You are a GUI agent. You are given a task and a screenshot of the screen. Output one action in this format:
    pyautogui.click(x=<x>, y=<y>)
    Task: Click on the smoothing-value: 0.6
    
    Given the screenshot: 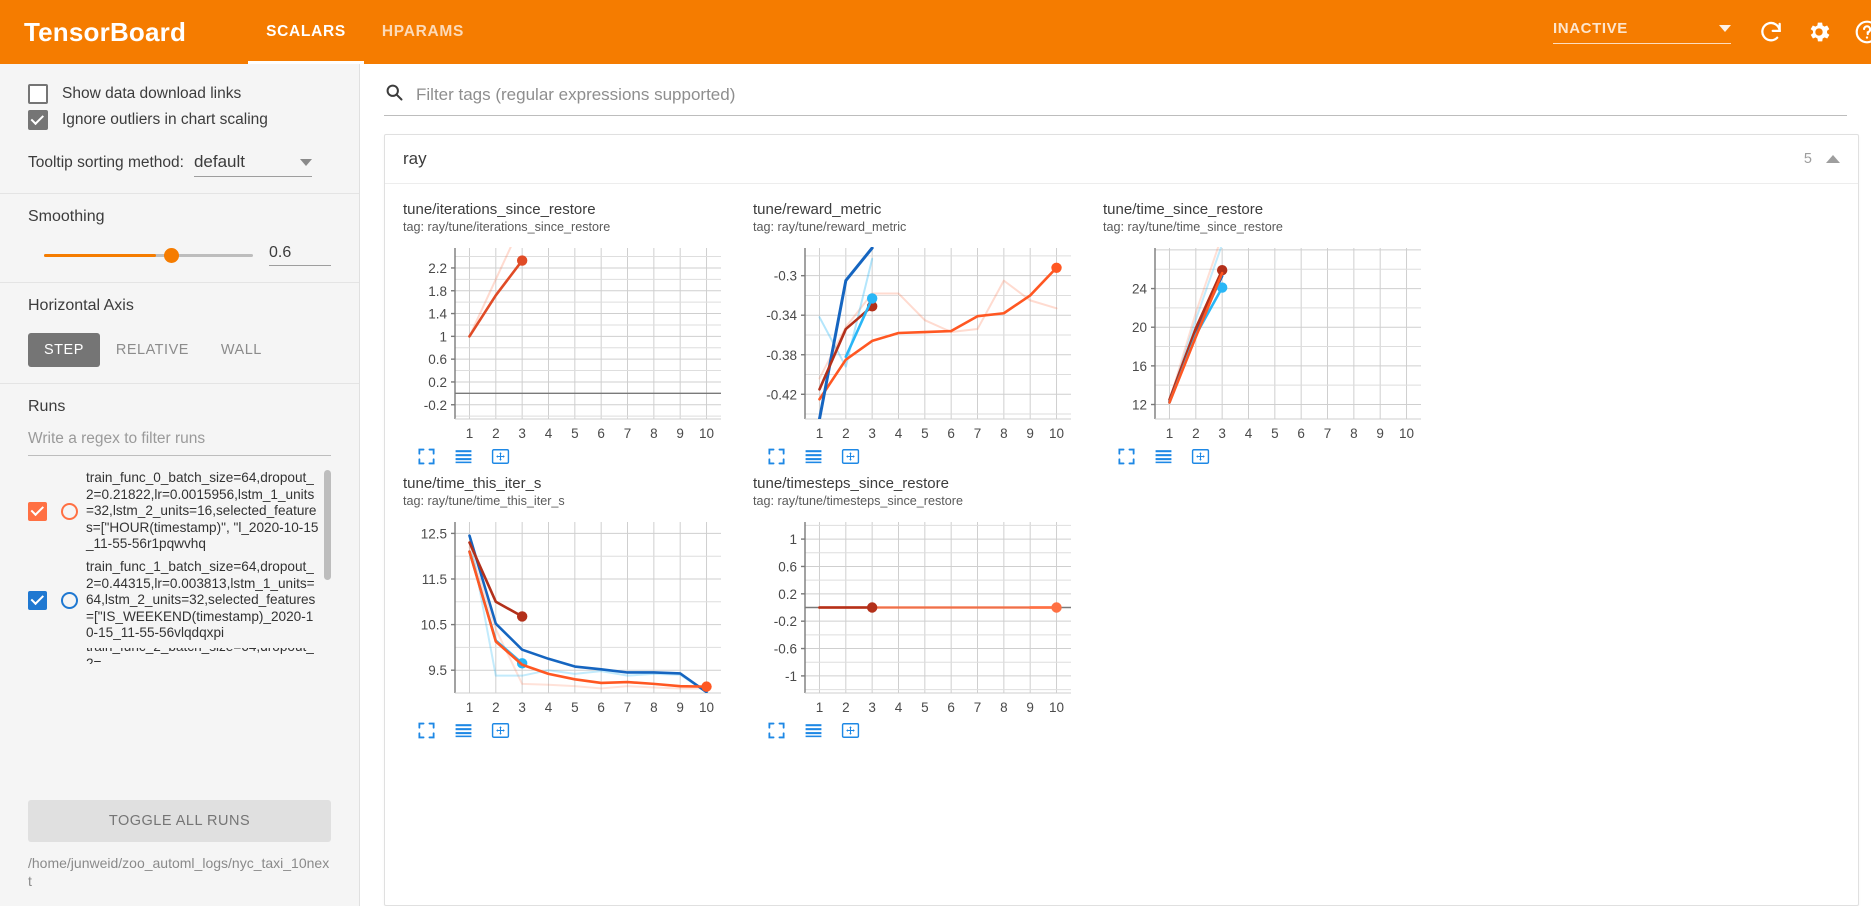 What is the action you would take?
    pyautogui.click(x=300, y=255)
    